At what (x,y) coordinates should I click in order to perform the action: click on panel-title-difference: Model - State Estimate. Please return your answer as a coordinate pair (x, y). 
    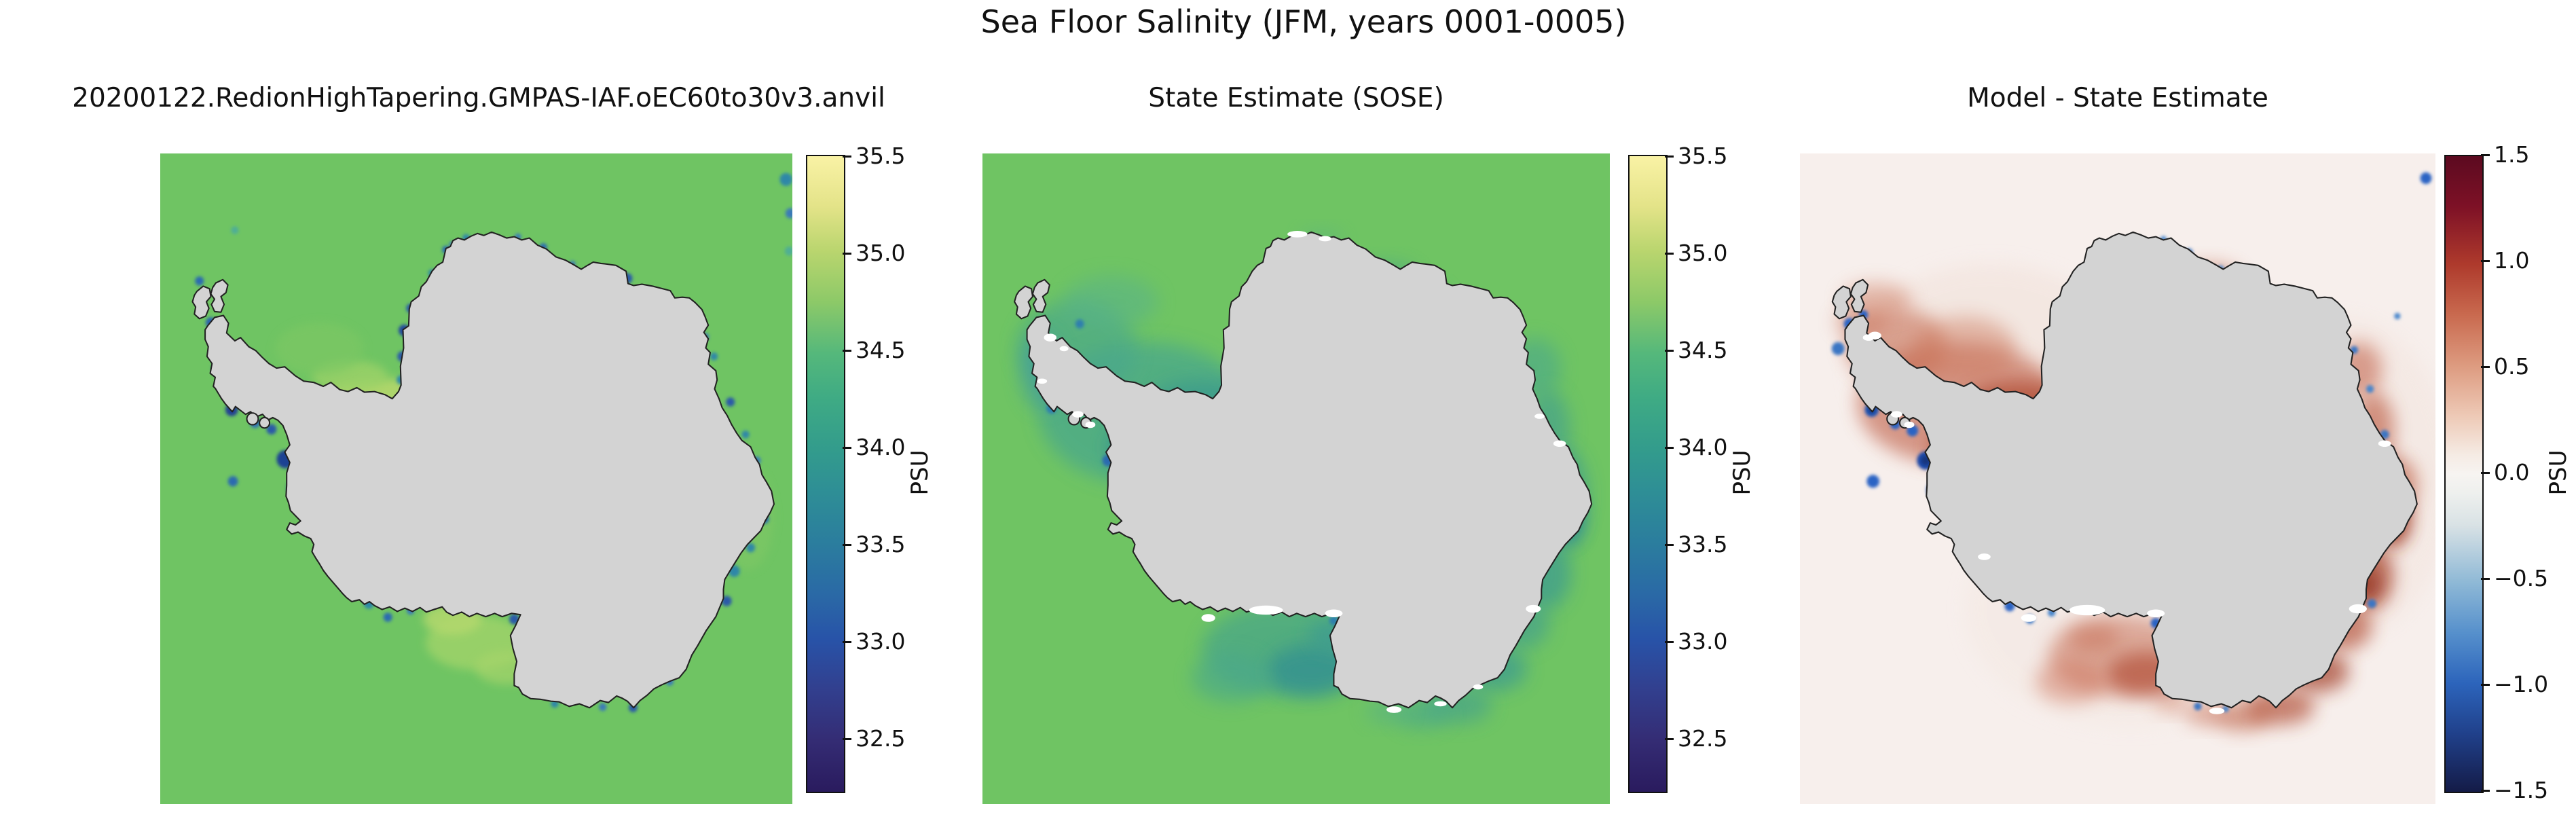
    Looking at the image, I should click on (2117, 98).